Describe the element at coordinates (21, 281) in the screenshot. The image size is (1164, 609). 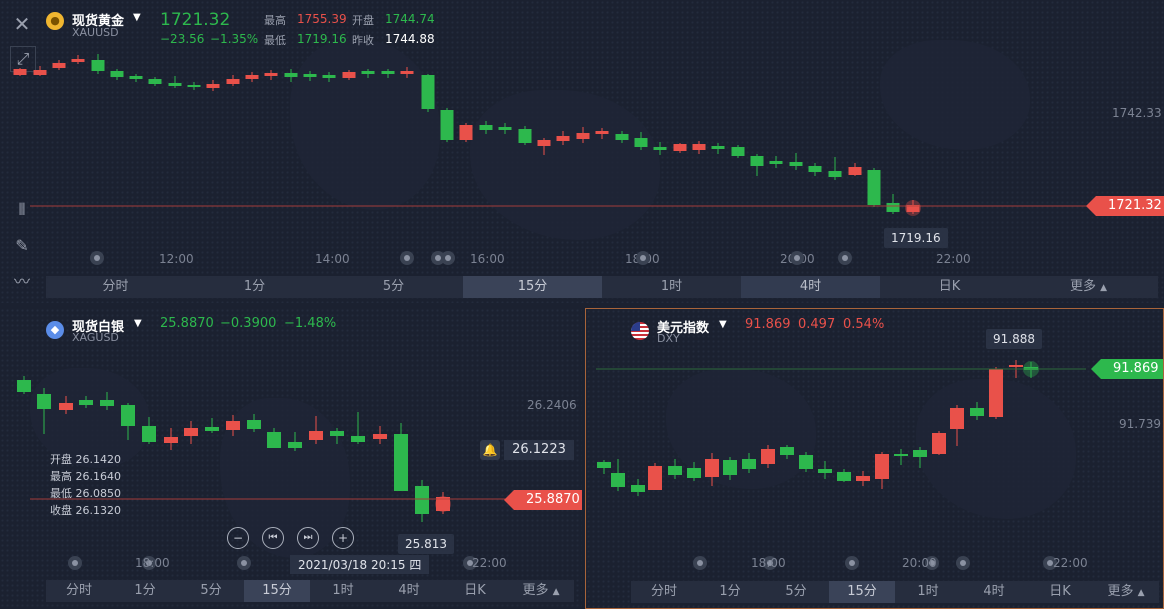
I see `indicator-icon: 〰` at that location.